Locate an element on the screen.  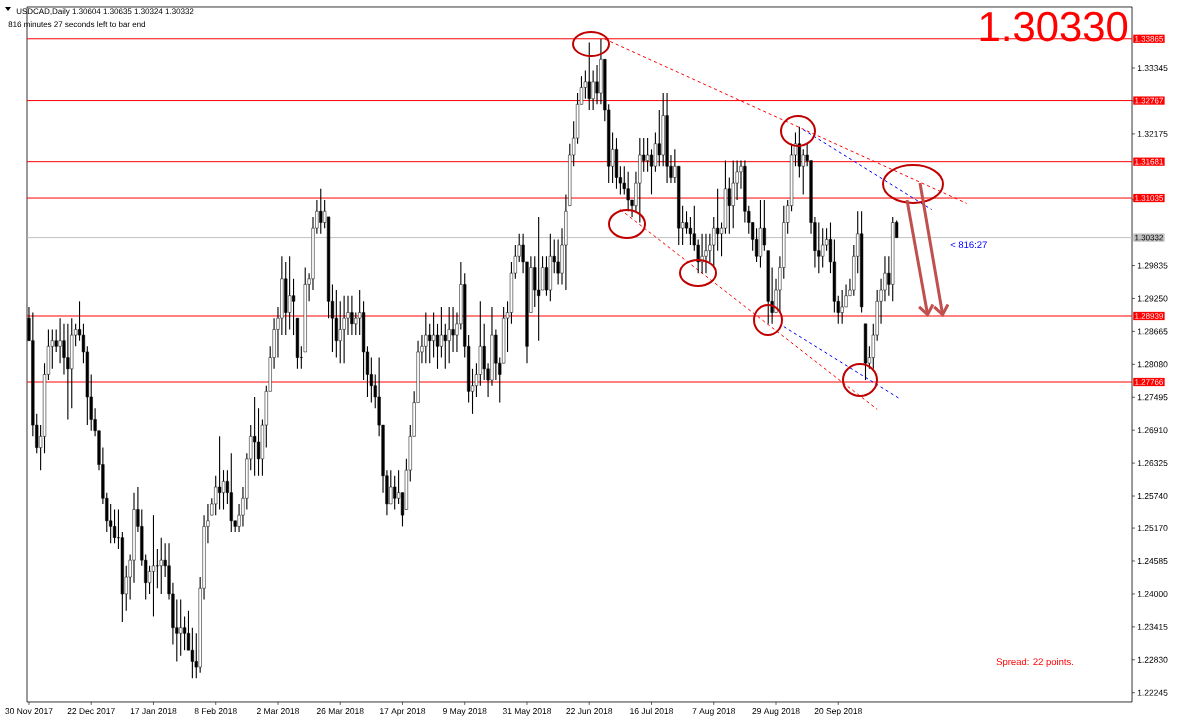
x-tick-label: 8 Feb 2018 is located at coordinates (215, 711).